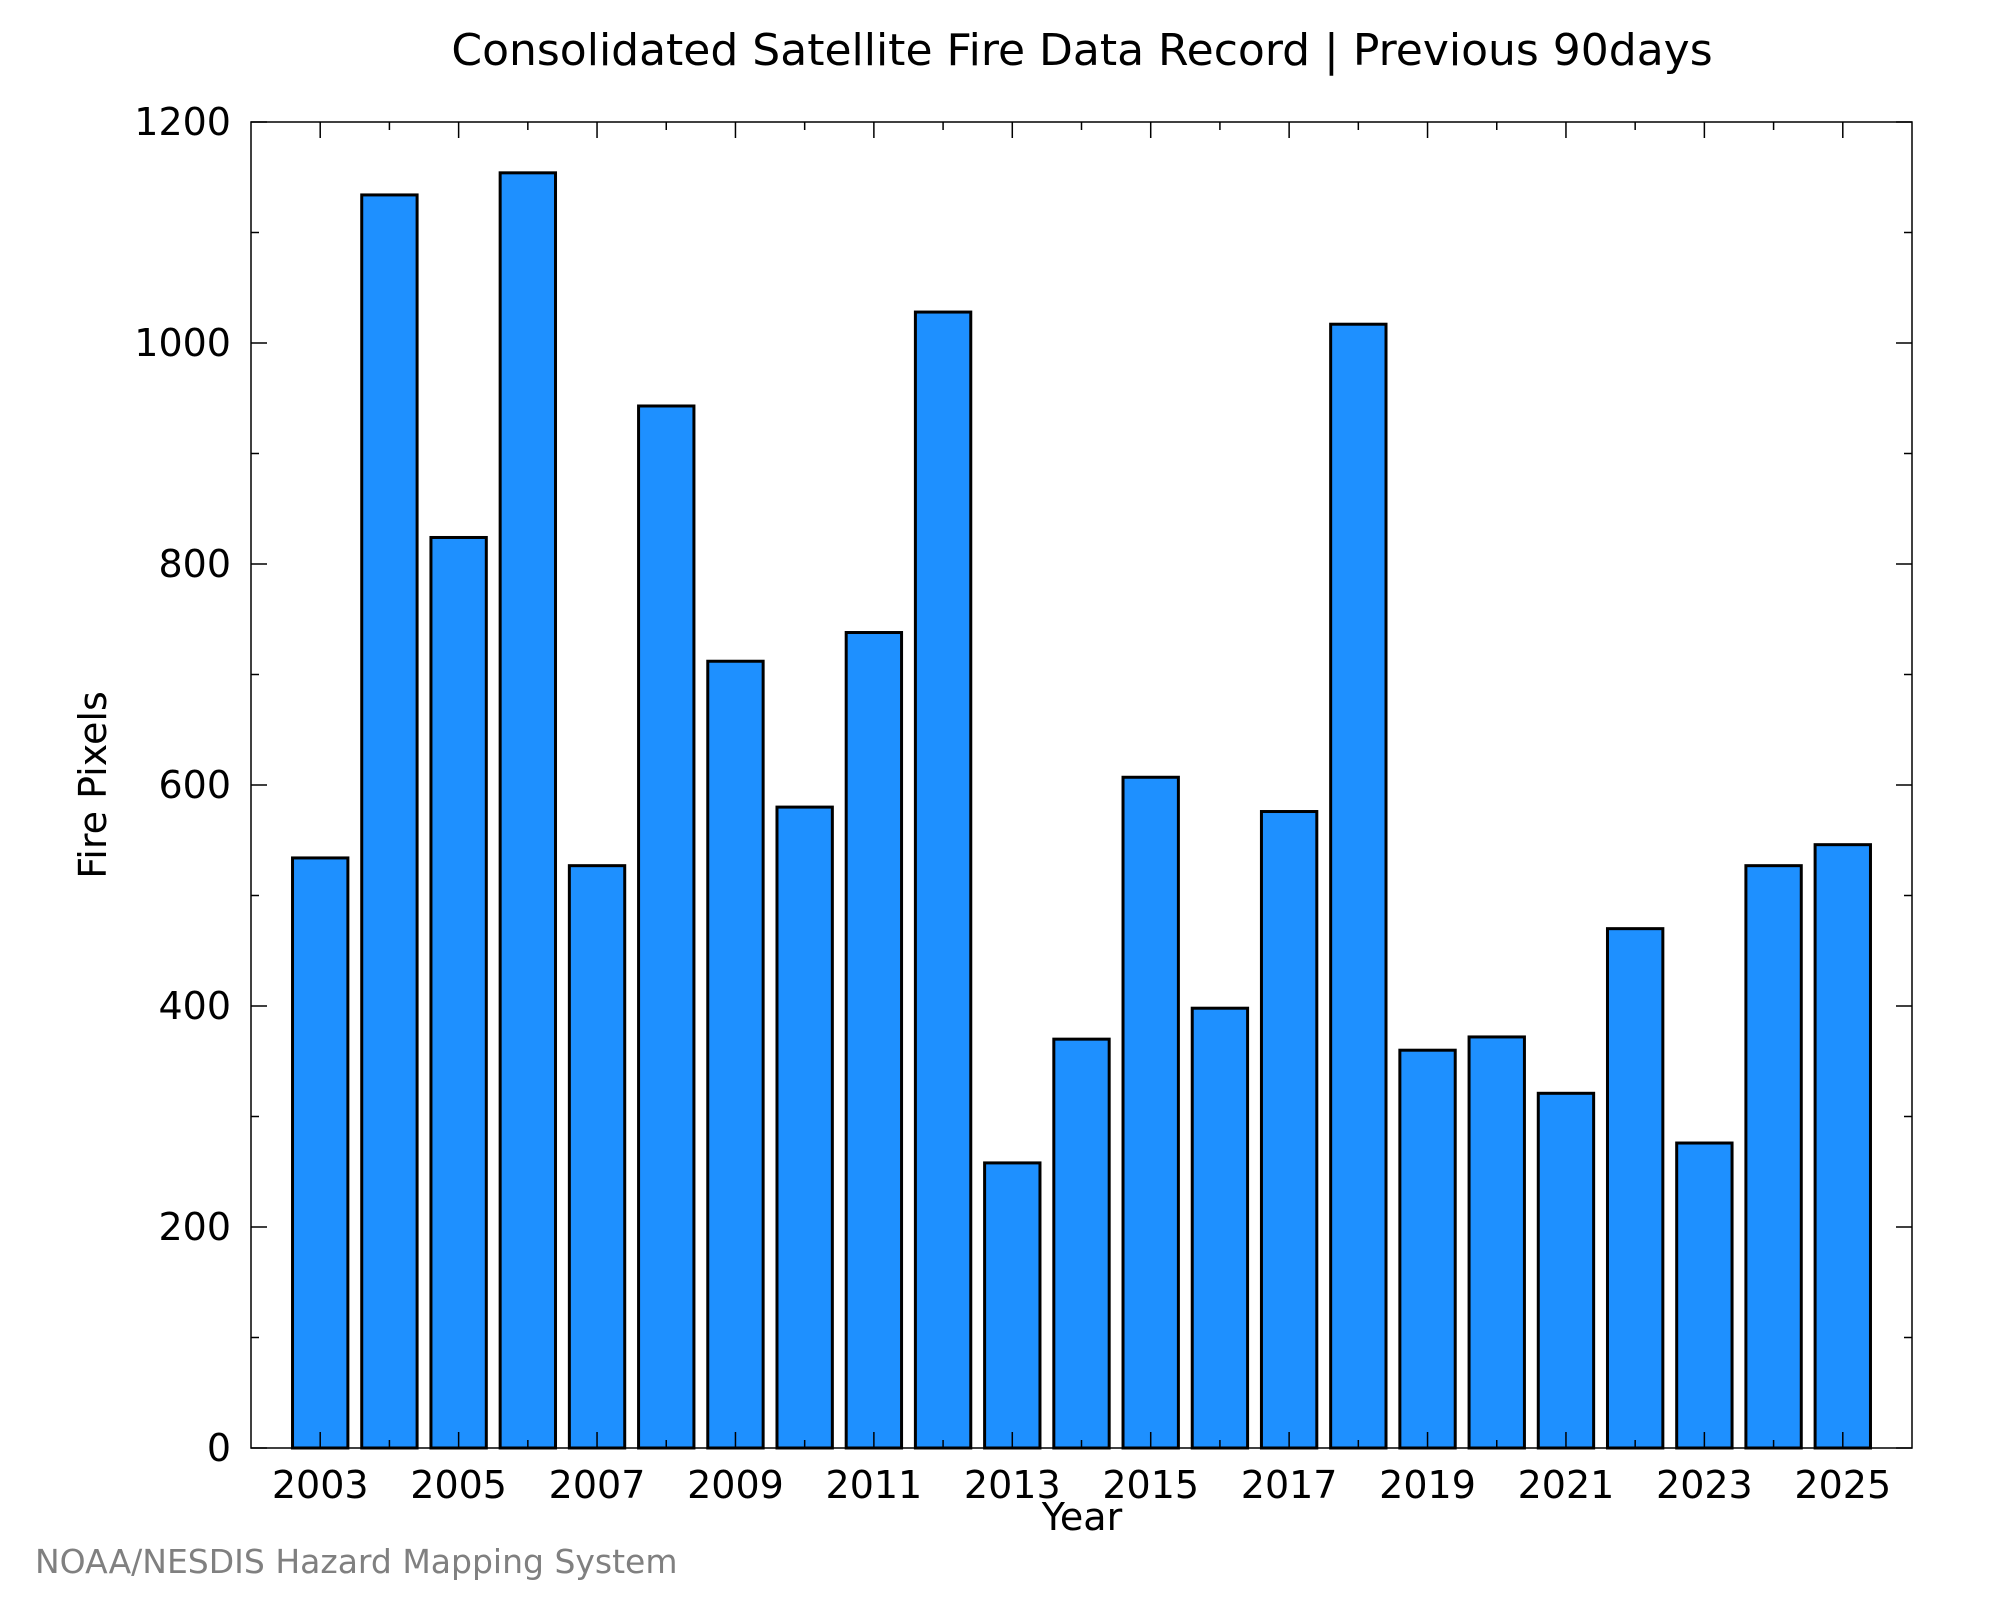 The image size is (2000, 1604). What do you see at coordinates (597, 1485) in the screenshot?
I see `x-tick-label: 2007` at bounding box center [597, 1485].